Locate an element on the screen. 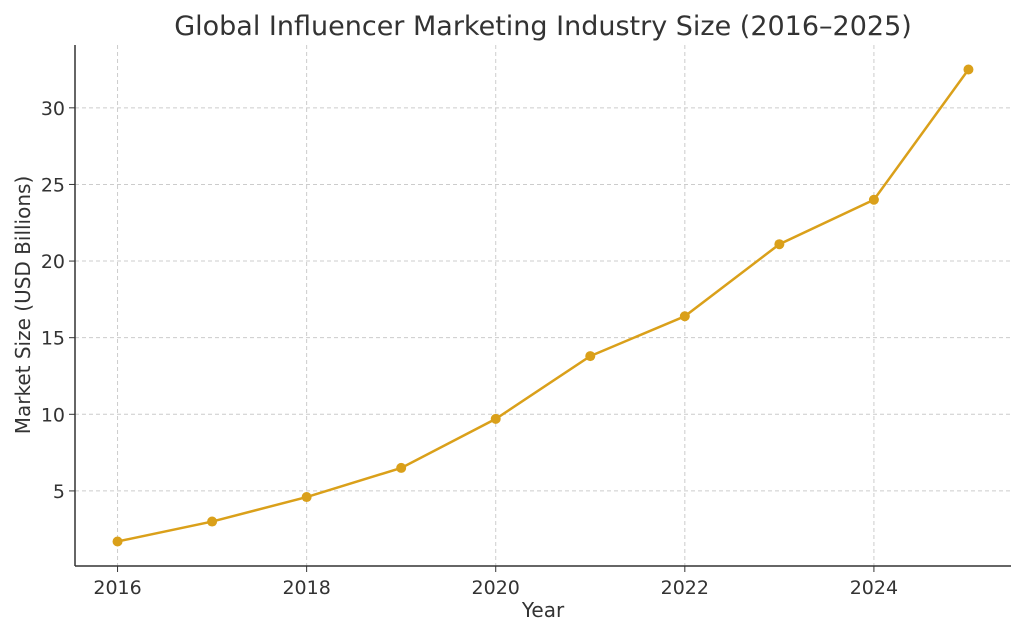 This screenshot has height=639, width=1024. x-tick-label: 2018 is located at coordinates (306, 588).